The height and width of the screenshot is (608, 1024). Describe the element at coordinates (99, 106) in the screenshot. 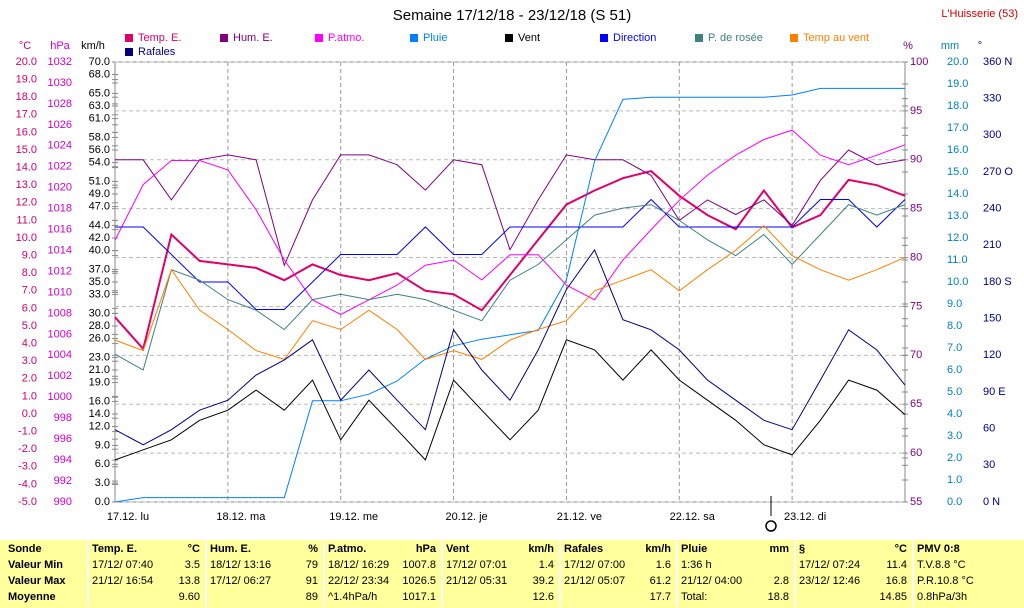

I see `y-tick-label: 63.0` at that location.